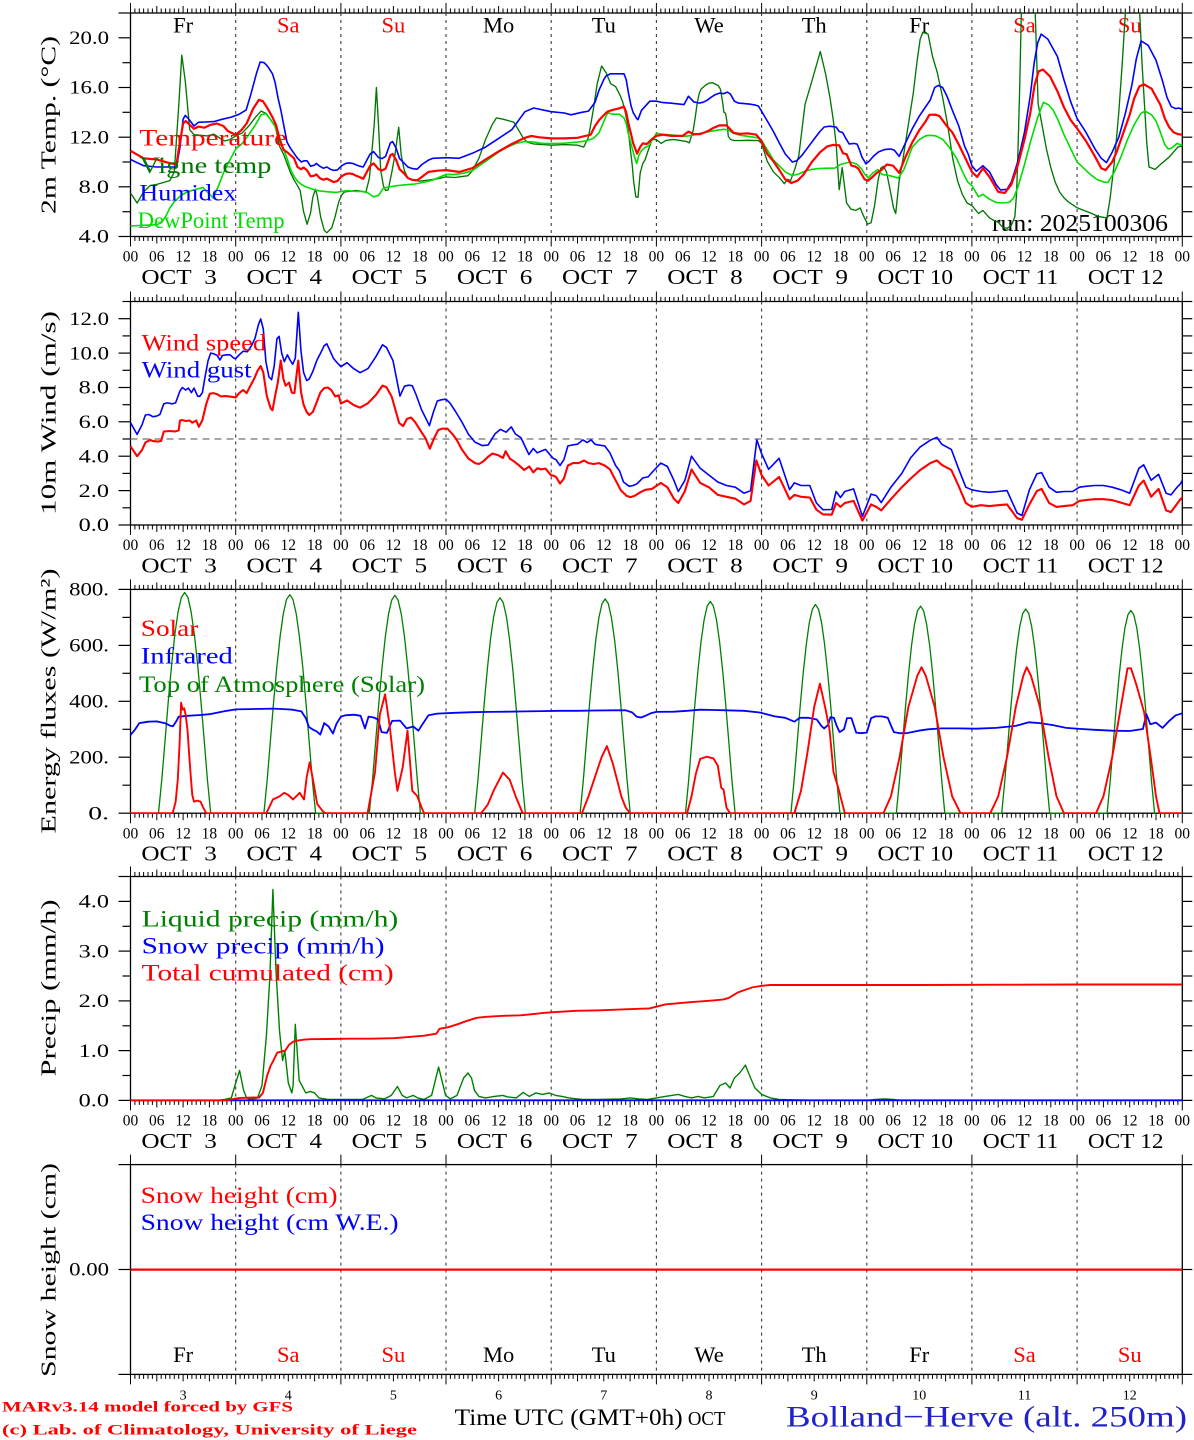 Image resolution: width=1194 pixels, height=1440 pixels. What do you see at coordinates (986, 1417) in the screenshot?
I see `svg-text: Bolland−Herve (alt. 250m)` at bounding box center [986, 1417].